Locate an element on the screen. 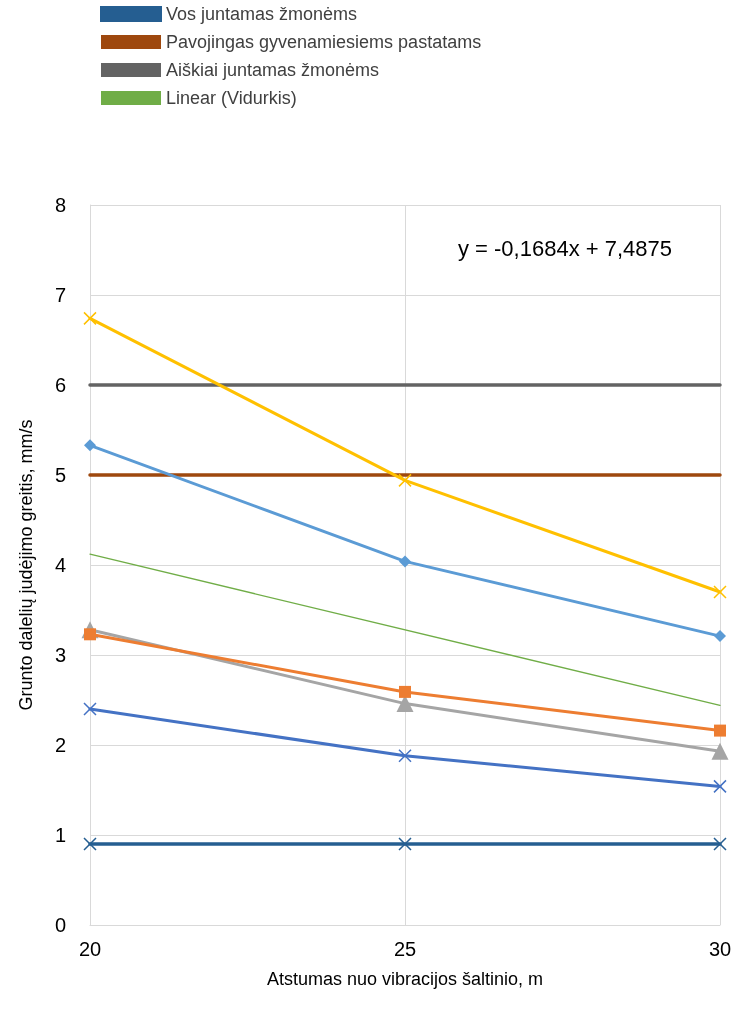 Image resolution: width=747 pixels, height=1014 pixels. y-tick-label: 5 is located at coordinates (60, 475).